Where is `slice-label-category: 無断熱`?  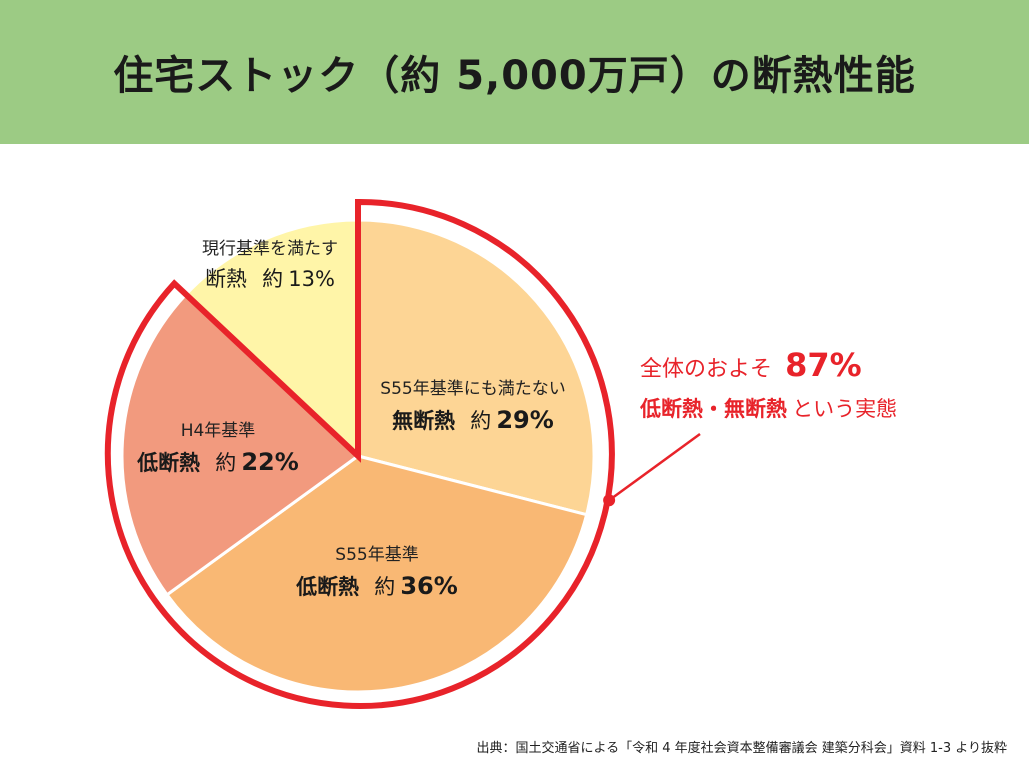 slice-label-category: 無断熱 is located at coordinates (423, 421).